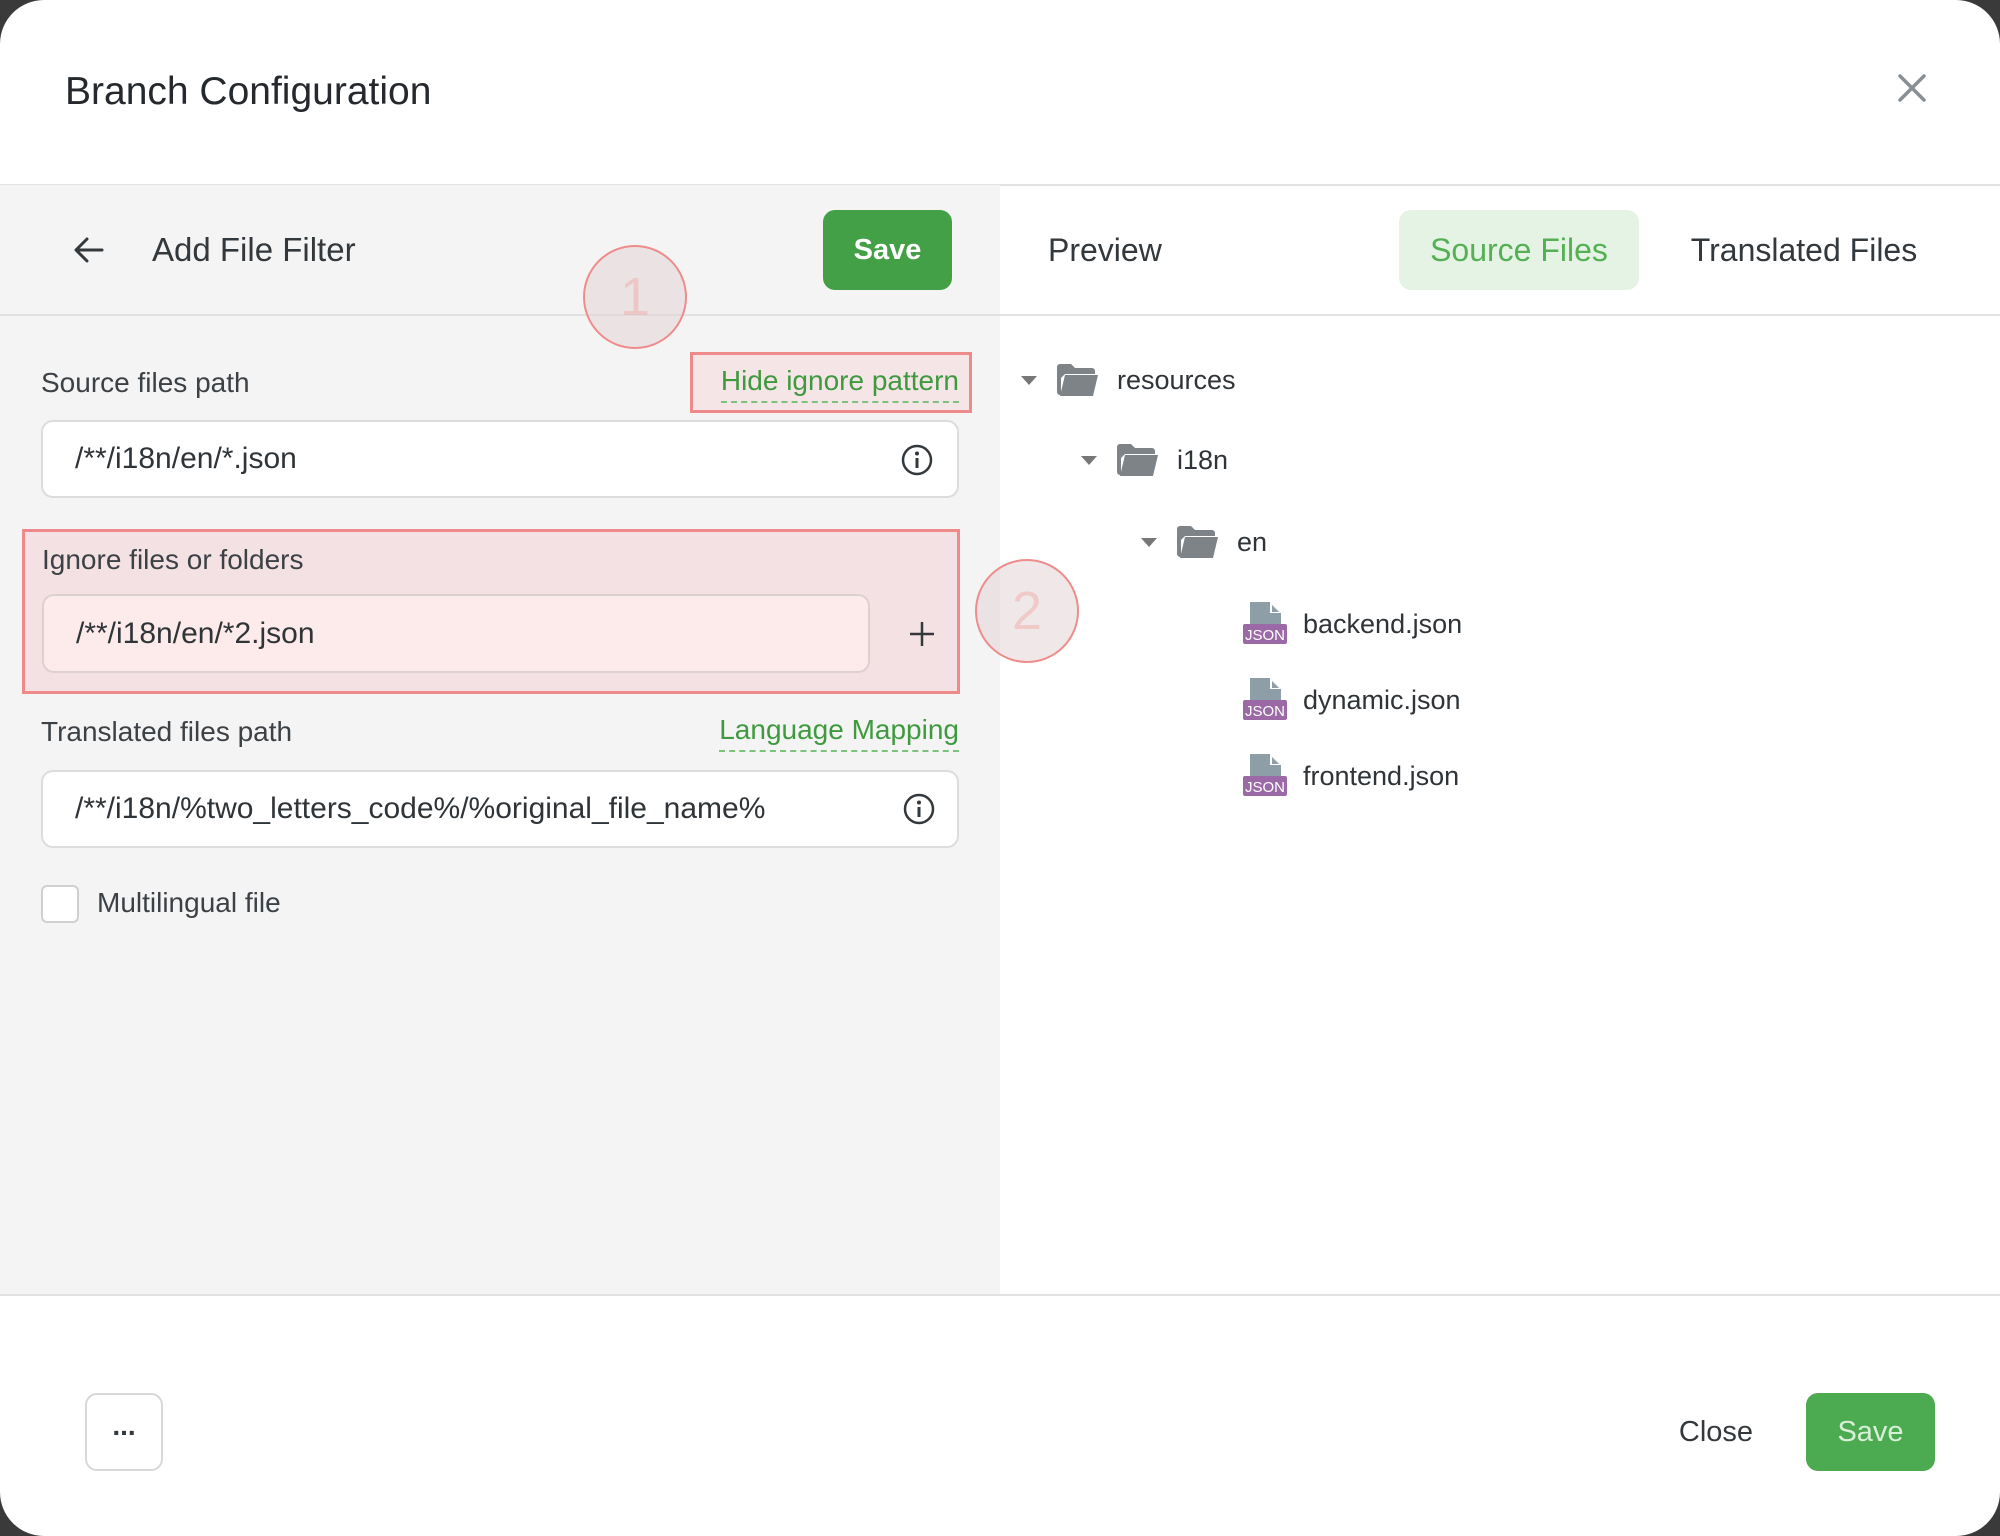 The height and width of the screenshot is (1536, 2000). Describe the element at coordinates (248, 91) in the screenshot. I see `dialog-title: Branch Configuration` at that location.